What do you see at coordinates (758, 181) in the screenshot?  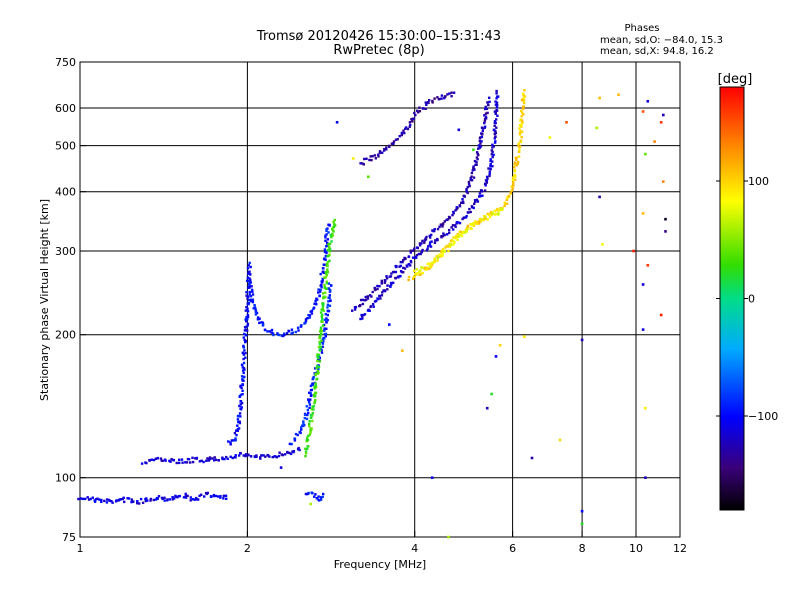 I see `colorbar-tick-label: 100` at bounding box center [758, 181].